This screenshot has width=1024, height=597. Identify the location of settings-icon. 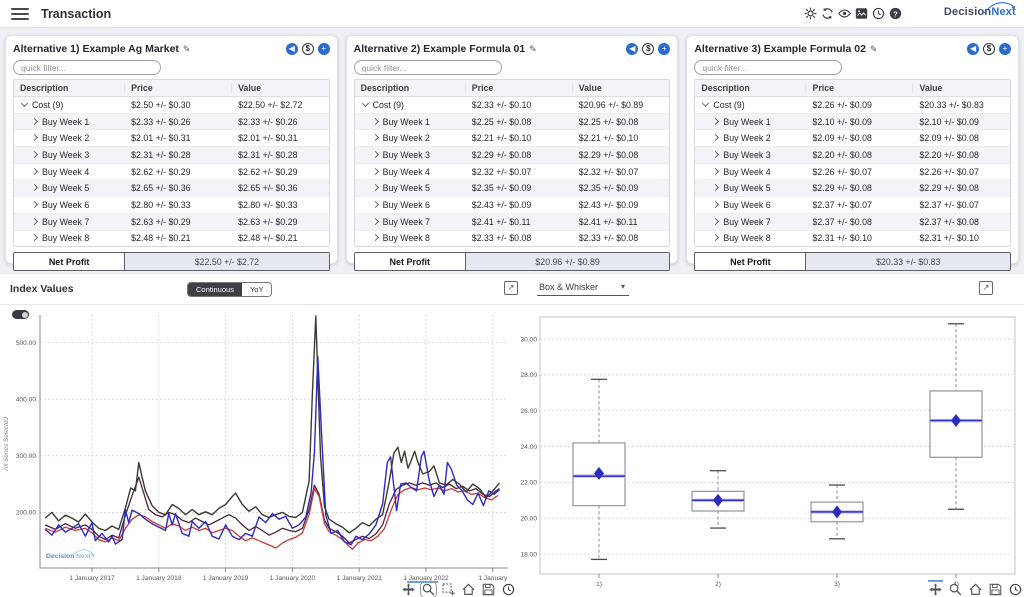
(810, 13).